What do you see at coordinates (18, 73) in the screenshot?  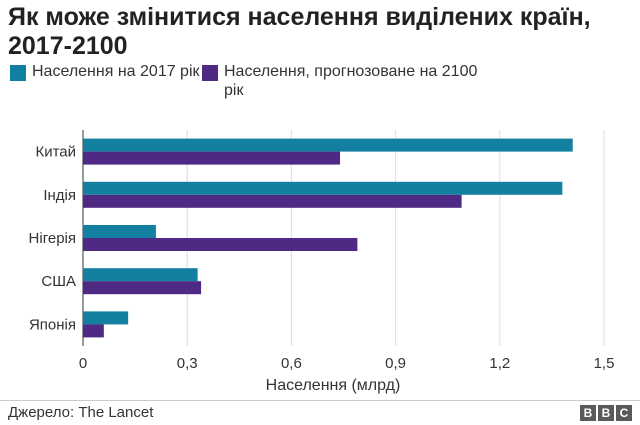 I see `legend-swatch-2017` at bounding box center [18, 73].